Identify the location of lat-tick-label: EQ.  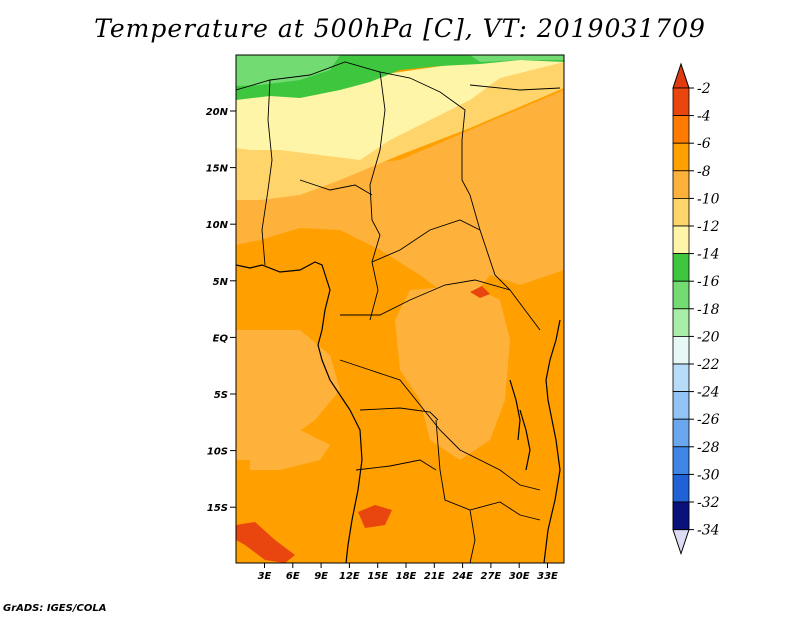
(221, 338).